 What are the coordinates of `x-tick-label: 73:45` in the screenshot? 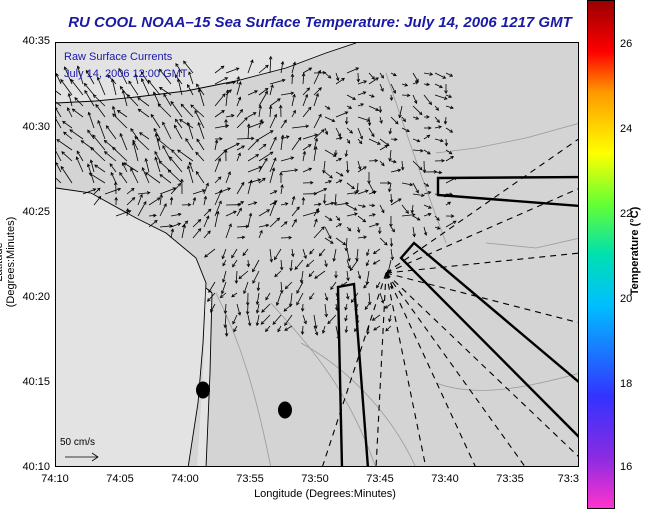 It's located at (380, 479).